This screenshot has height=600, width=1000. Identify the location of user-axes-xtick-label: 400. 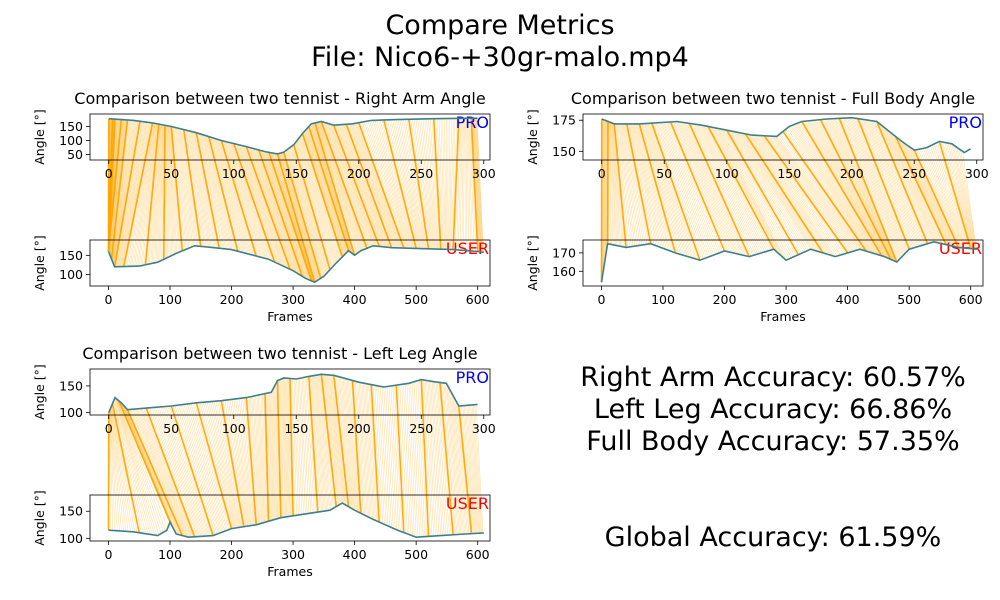
(848, 299).